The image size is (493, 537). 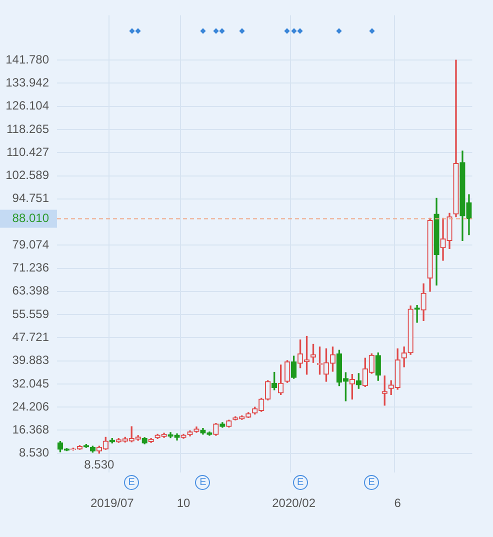 I want to click on x-tick-label: 2020/02, so click(x=294, y=503).